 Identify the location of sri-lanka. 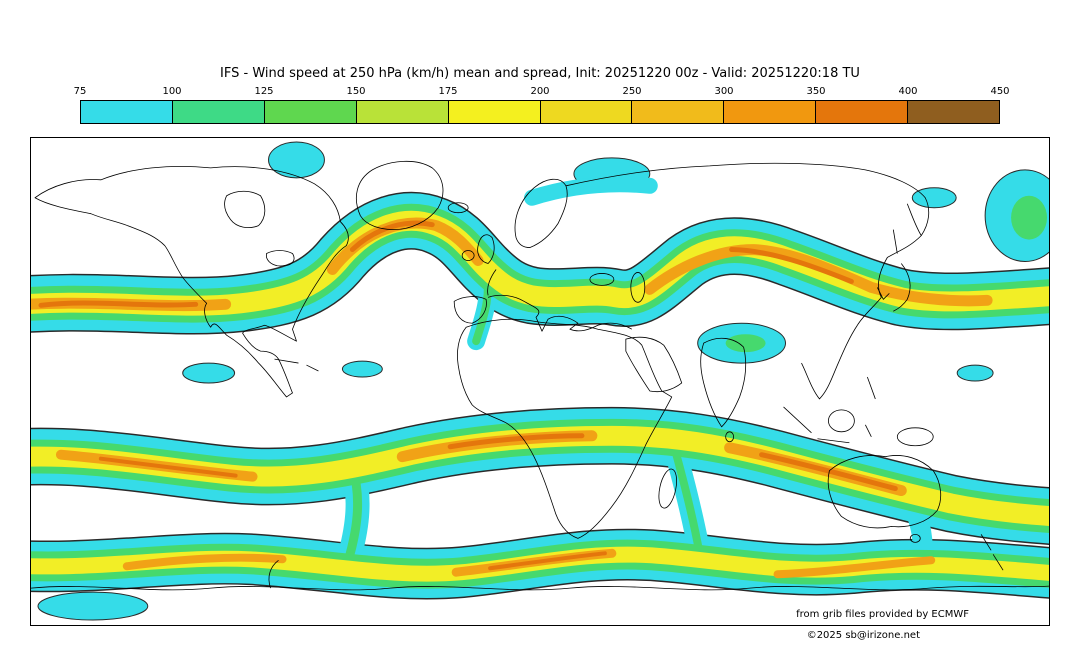
(730, 437).